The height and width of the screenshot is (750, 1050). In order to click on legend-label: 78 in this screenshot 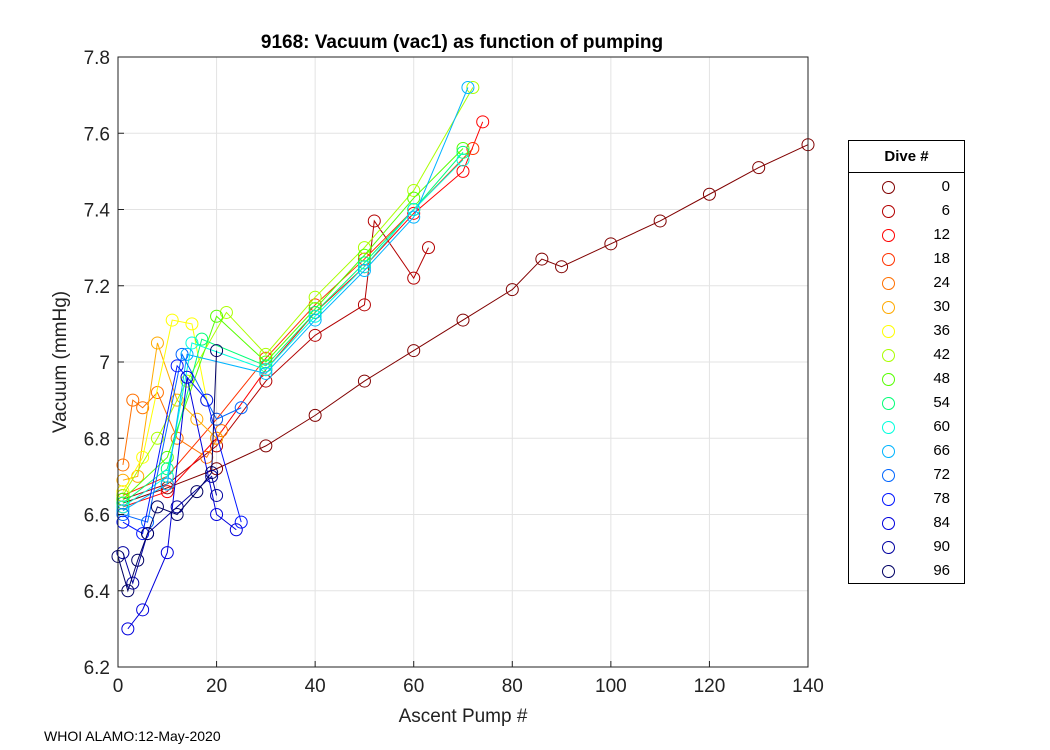, I will do `click(941, 498)`.